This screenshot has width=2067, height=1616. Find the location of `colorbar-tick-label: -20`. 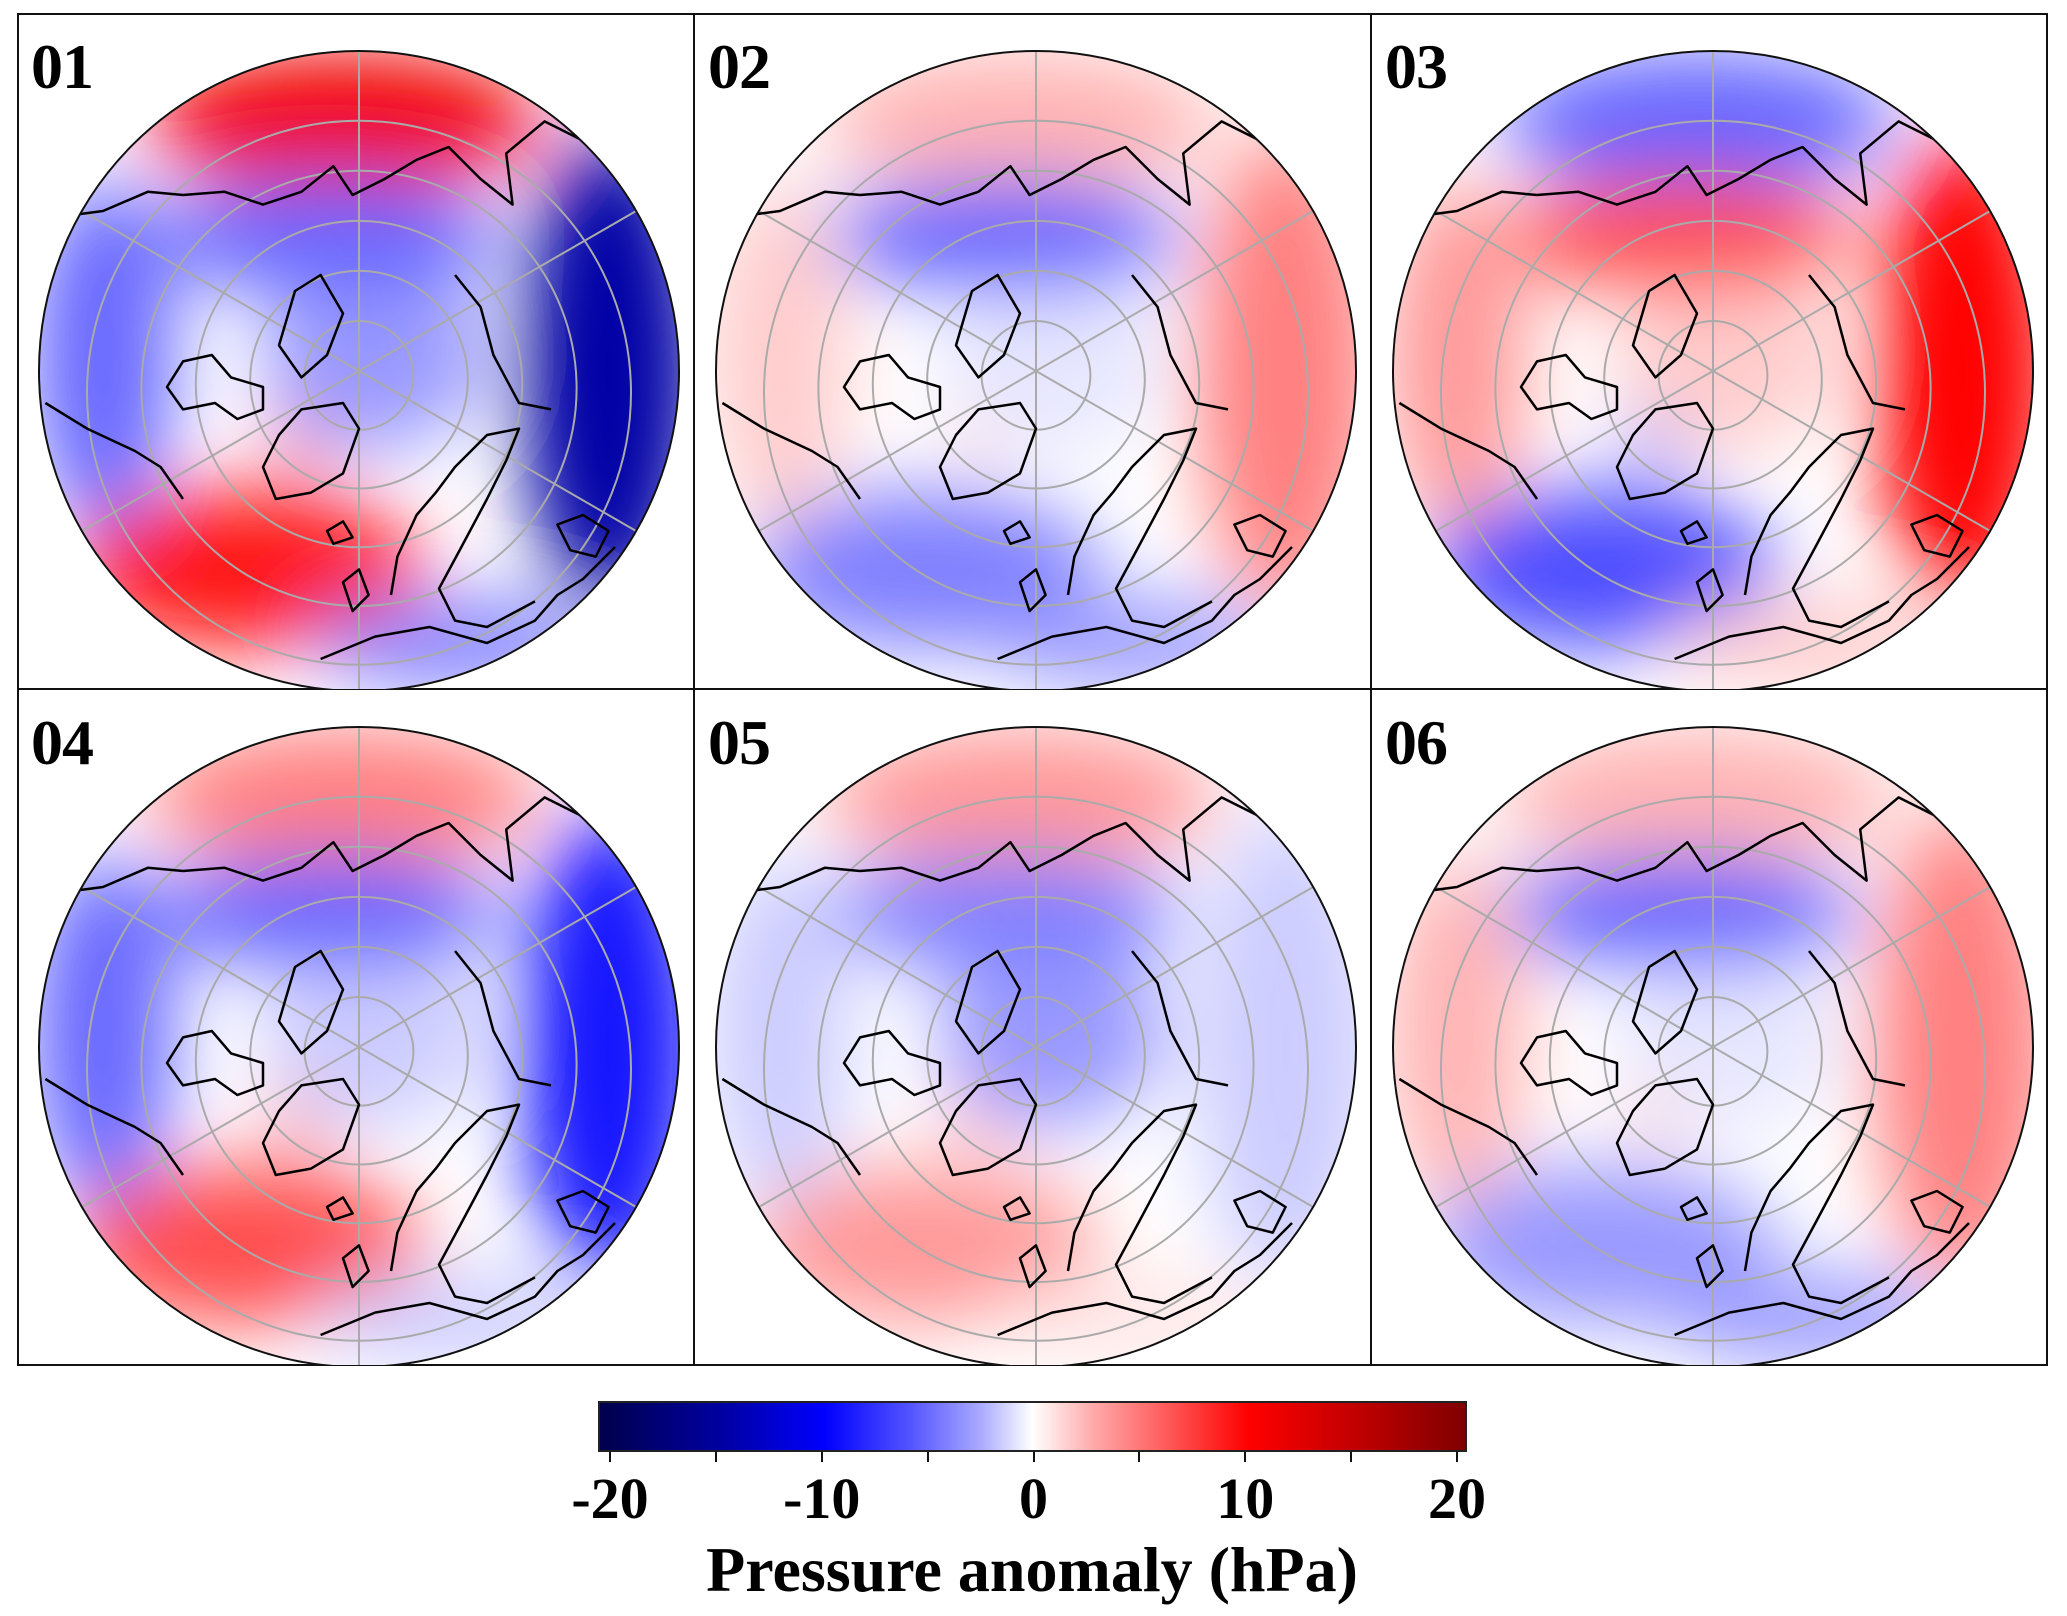

colorbar-tick-label: -20 is located at coordinates (610, 1498).